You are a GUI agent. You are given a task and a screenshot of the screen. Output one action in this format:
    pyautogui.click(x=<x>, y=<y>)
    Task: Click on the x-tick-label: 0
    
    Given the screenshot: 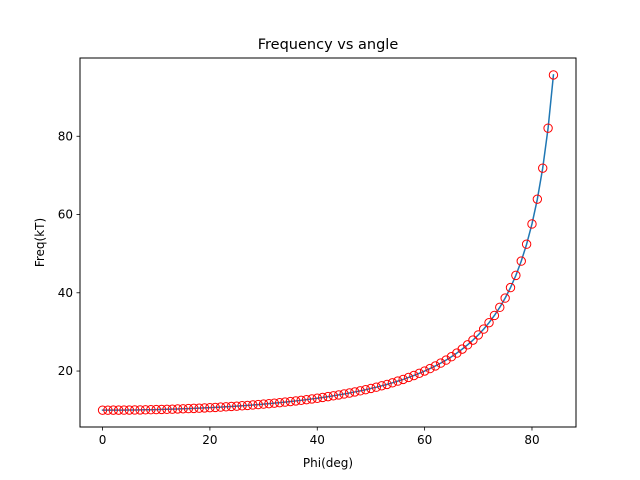 What is the action you would take?
    pyautogui.click(x=103, y=440)
    